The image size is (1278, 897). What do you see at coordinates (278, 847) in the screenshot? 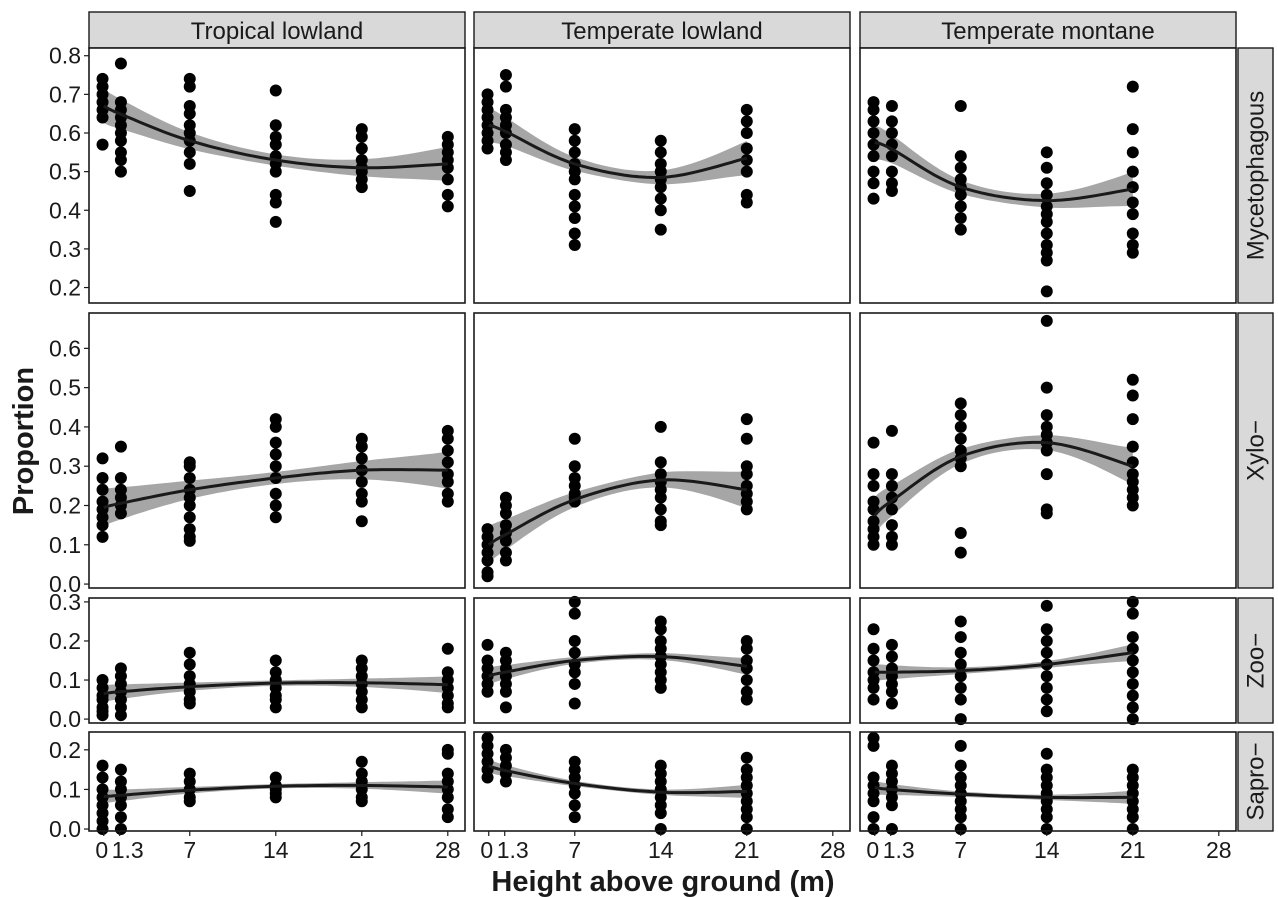
I see `x-axis-tropical-lowland: 0 1.3 7 14 21 28` at bounding box center [278, 847].